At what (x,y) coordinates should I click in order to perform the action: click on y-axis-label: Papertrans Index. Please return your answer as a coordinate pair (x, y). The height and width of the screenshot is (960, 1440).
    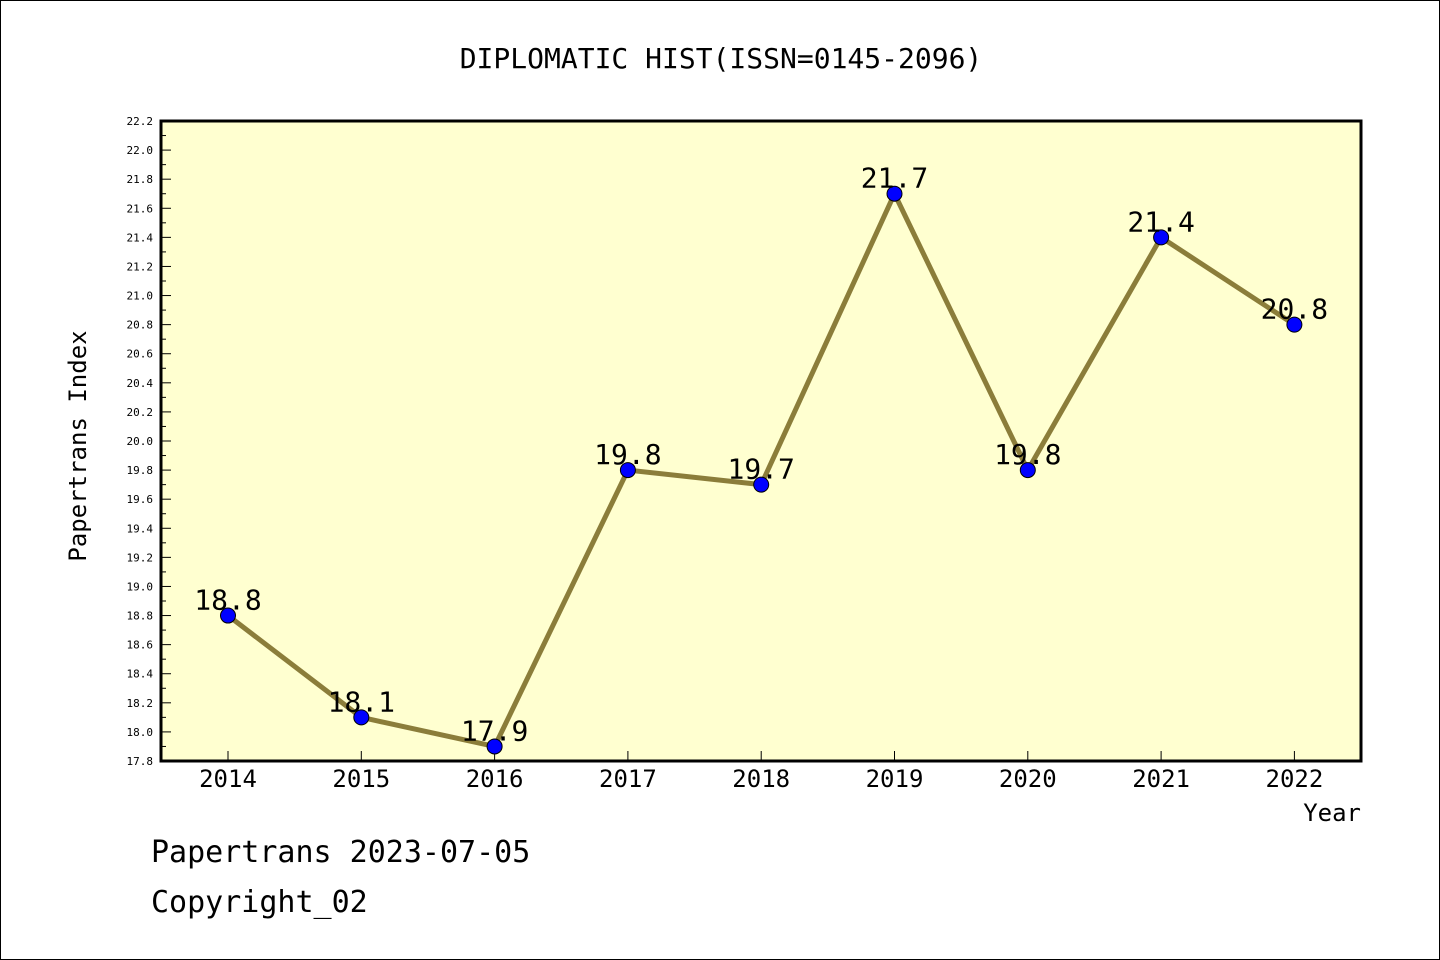
    Looking at the image, I should click on (78, 445).